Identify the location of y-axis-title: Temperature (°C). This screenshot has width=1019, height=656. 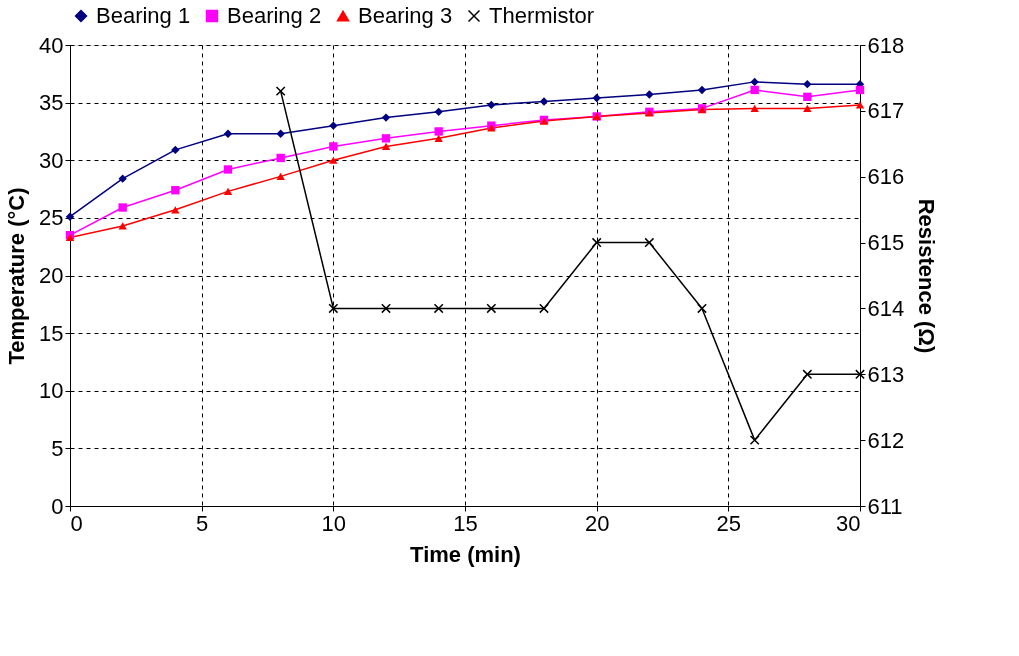
(17, 276).